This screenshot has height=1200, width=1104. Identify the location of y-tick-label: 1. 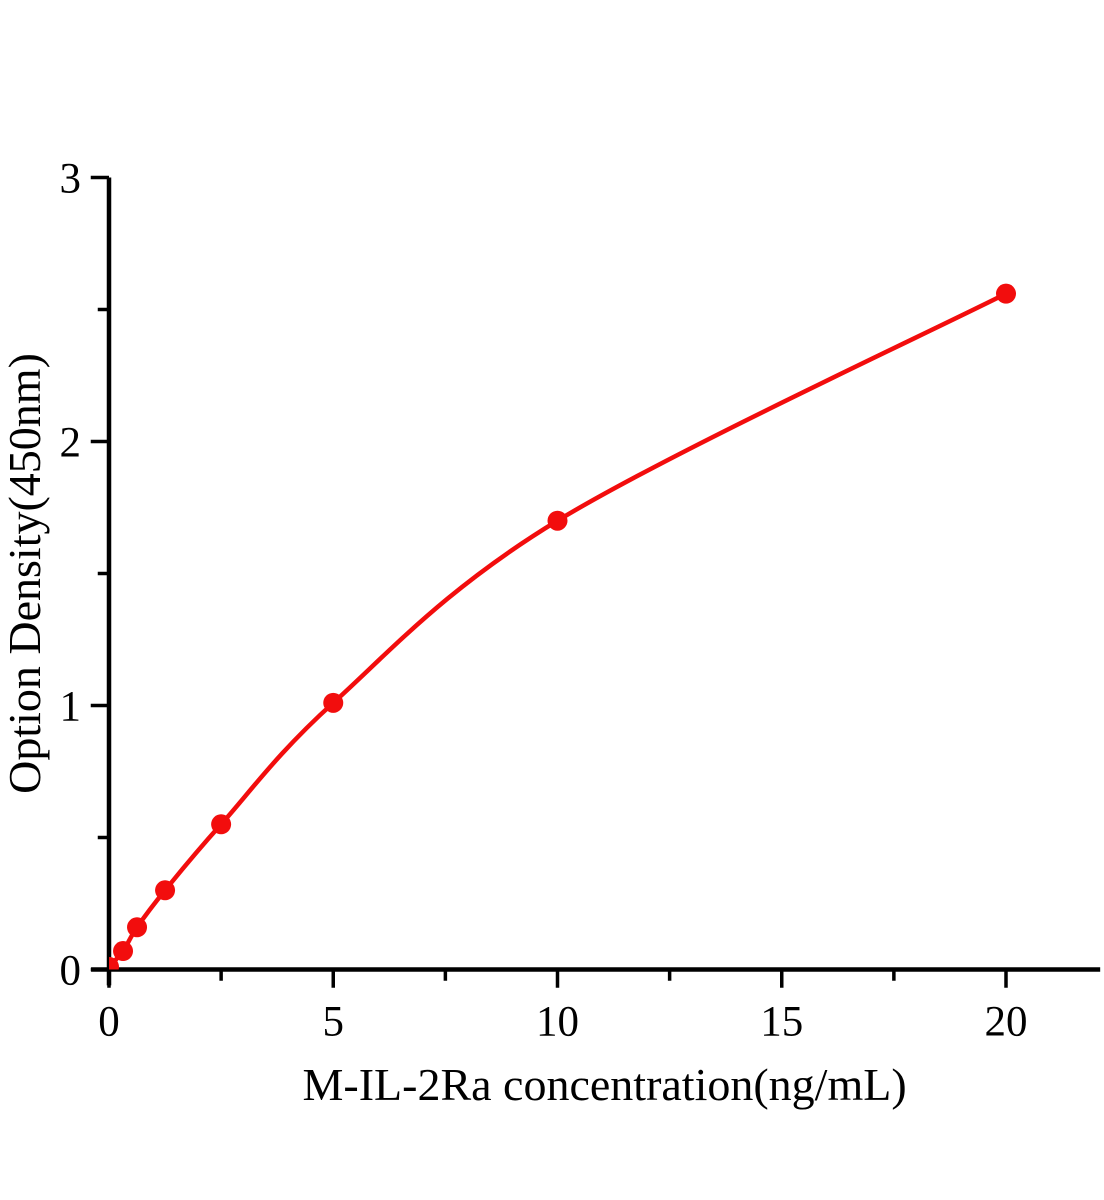
(71, 707).